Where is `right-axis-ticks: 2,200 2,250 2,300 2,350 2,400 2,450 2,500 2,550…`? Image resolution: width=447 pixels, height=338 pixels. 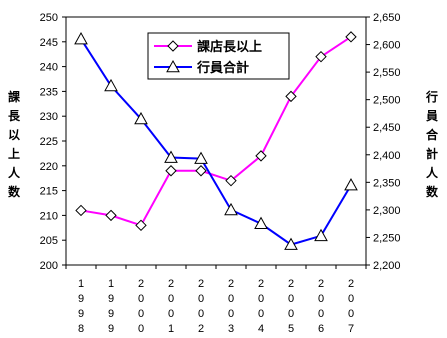 right-axis-ticks: 2,200 2,250 2,300 2,350 2,400 2,450 2,500 2,550… is located at coordinates (383, 142).